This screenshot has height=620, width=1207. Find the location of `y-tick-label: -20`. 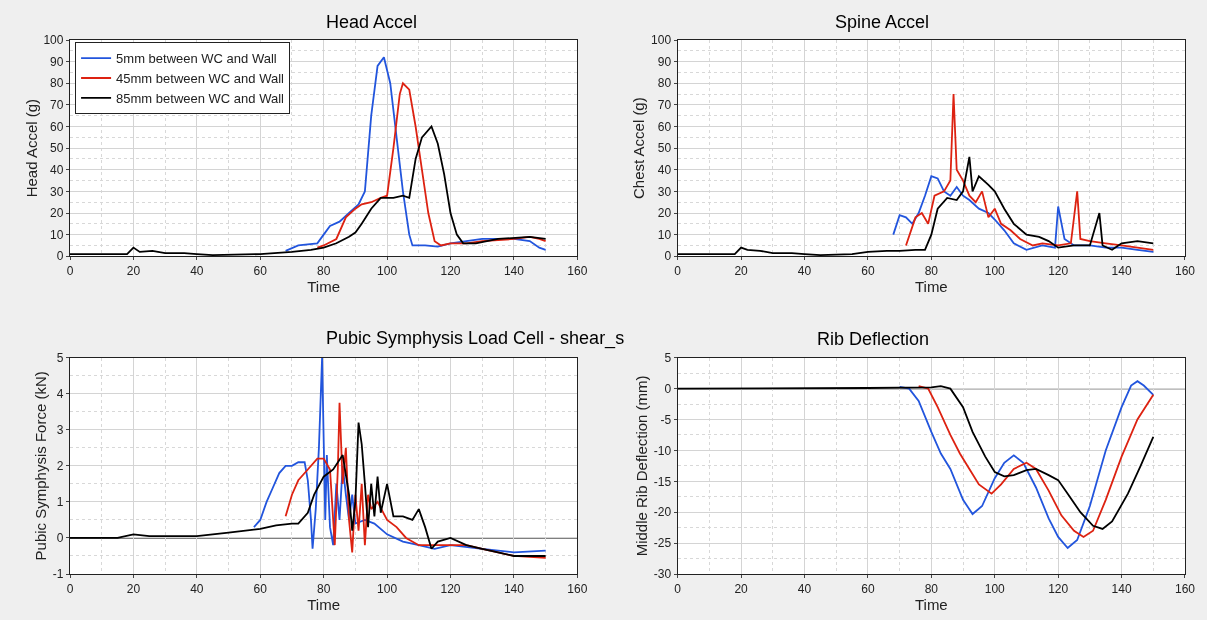

y-tick-label: -20 is located at coordinates (662, 512).